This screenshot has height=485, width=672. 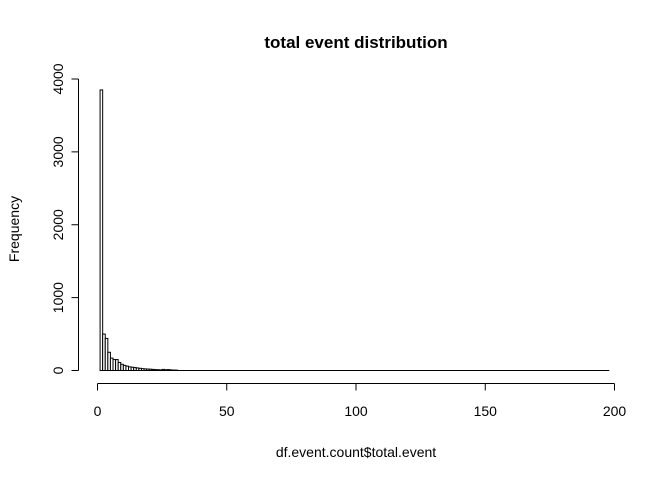 What do you see at coordinates (58, 370) in the screenshot?
I see `y-tick-label: 0` at bounding box center [58, 370].